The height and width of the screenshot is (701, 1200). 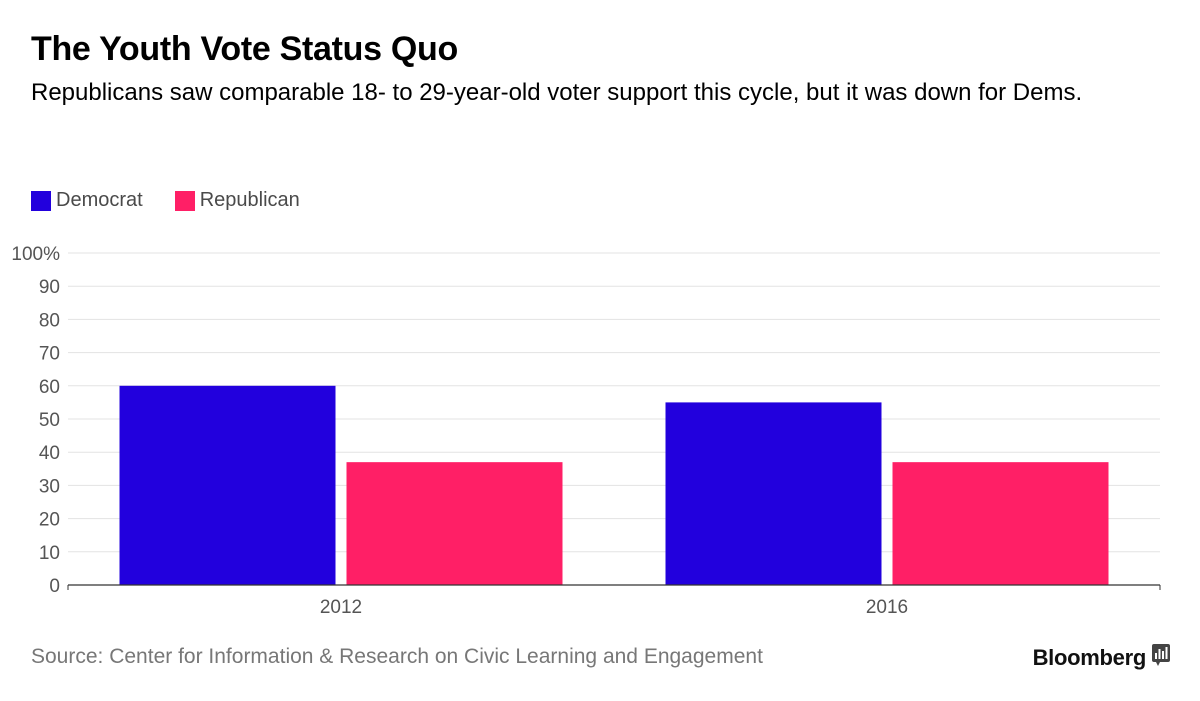 I want to click on y-tick-label: 20, so click(x=49, y=520).